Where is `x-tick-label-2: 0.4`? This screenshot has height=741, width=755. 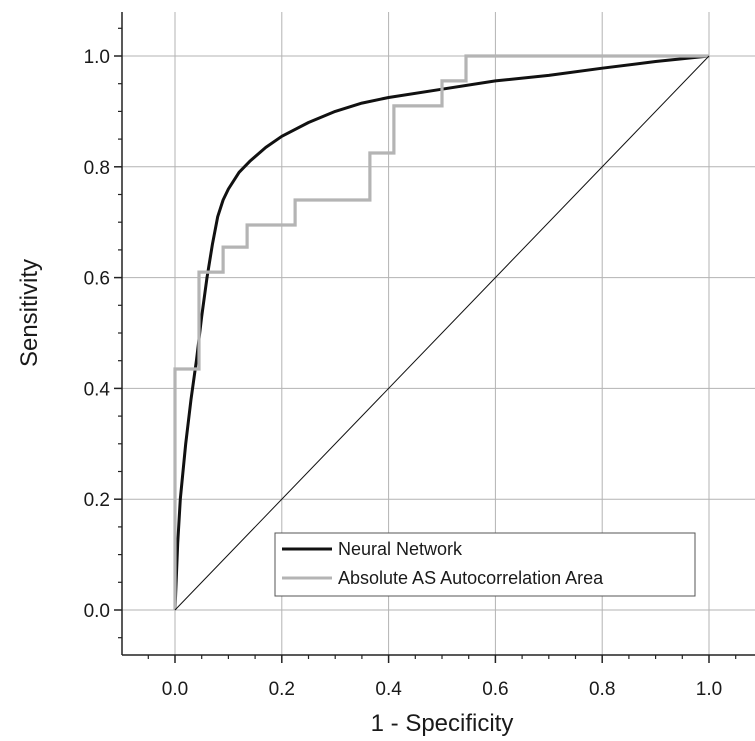
x-tick-label-2: 0.4 is located at coordinates (388, 689).